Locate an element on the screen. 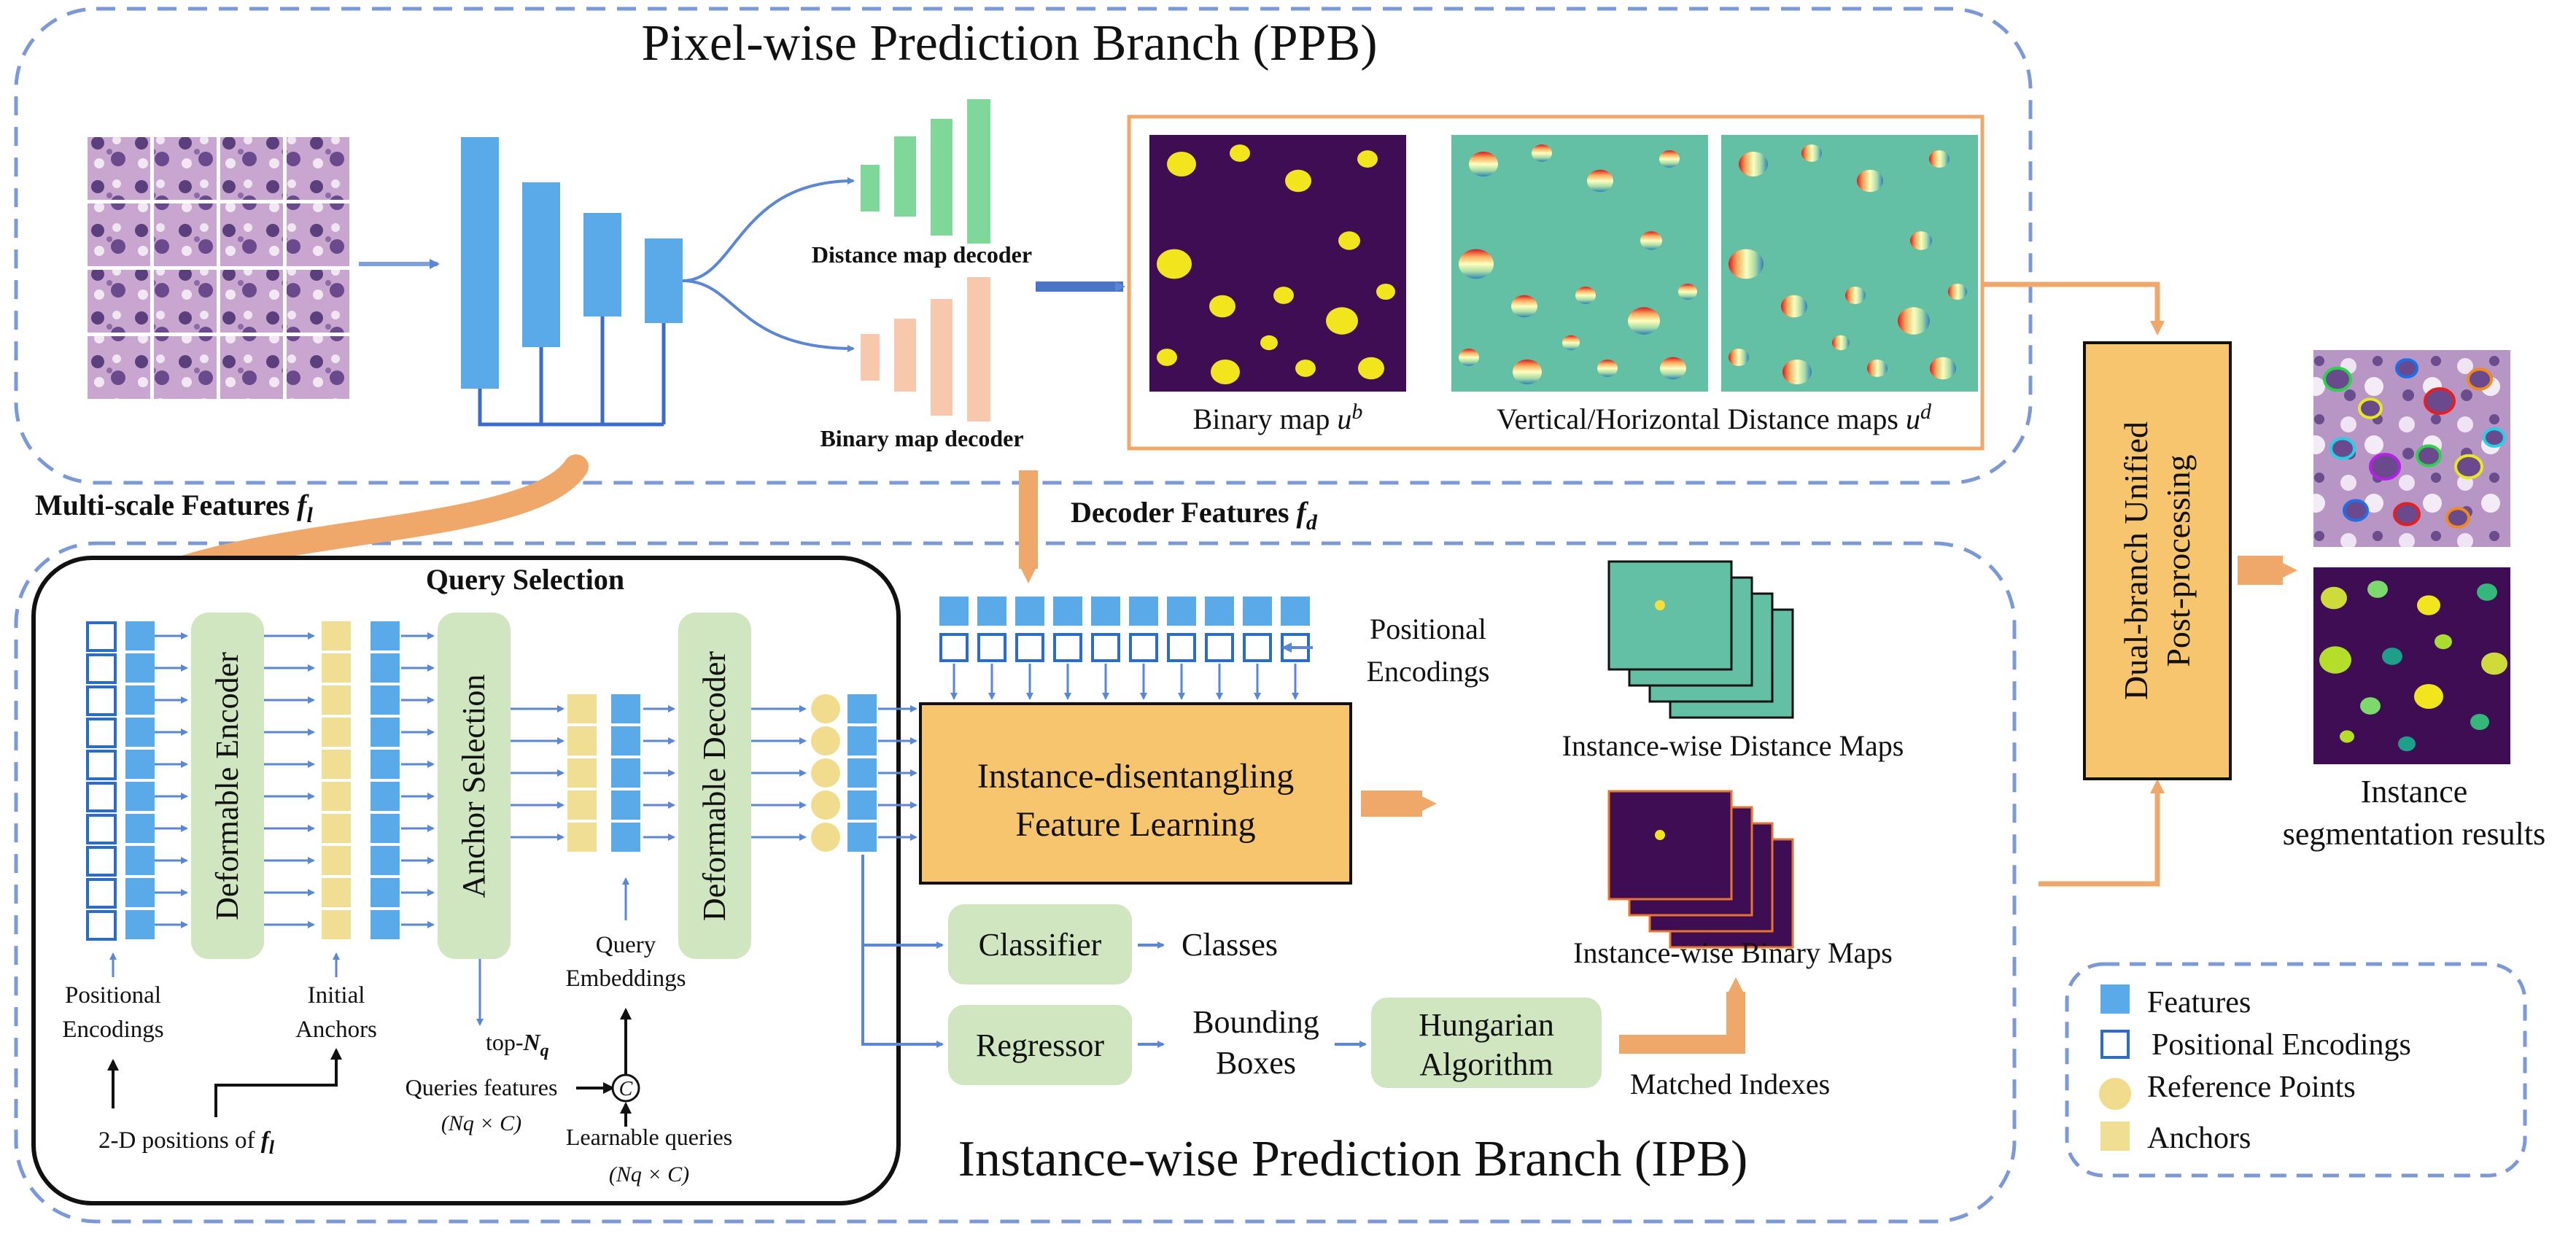 The height and width of the screenshot is (1247, 2576). result-instance-blobs is located at coordinates (2413, 666).